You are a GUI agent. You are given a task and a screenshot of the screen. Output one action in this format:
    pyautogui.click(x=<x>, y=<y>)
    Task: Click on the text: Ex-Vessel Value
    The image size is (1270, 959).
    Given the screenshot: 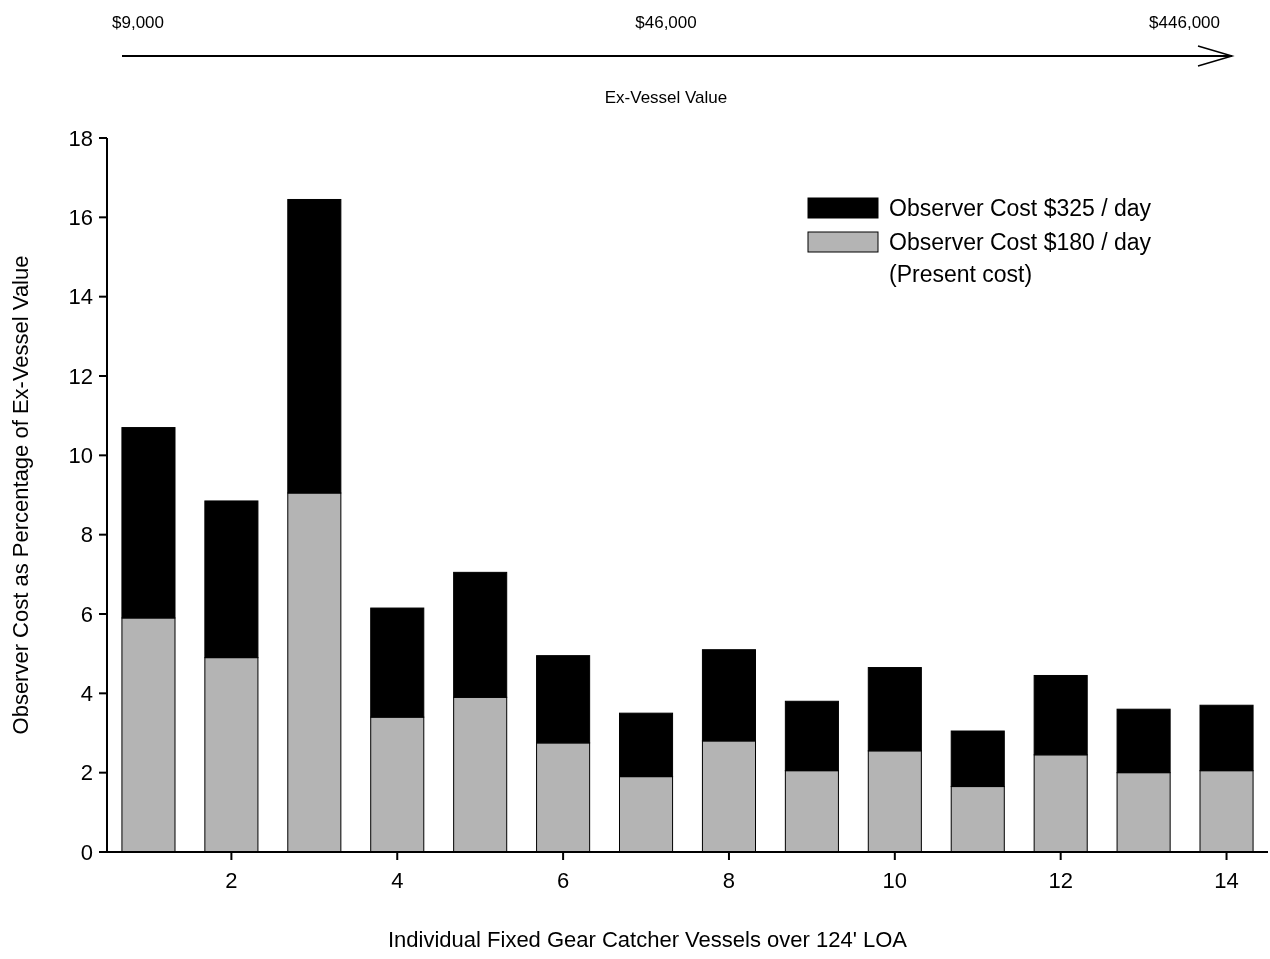 What is the action you would take?
    pyautogui.click(x=666, y=97)
    